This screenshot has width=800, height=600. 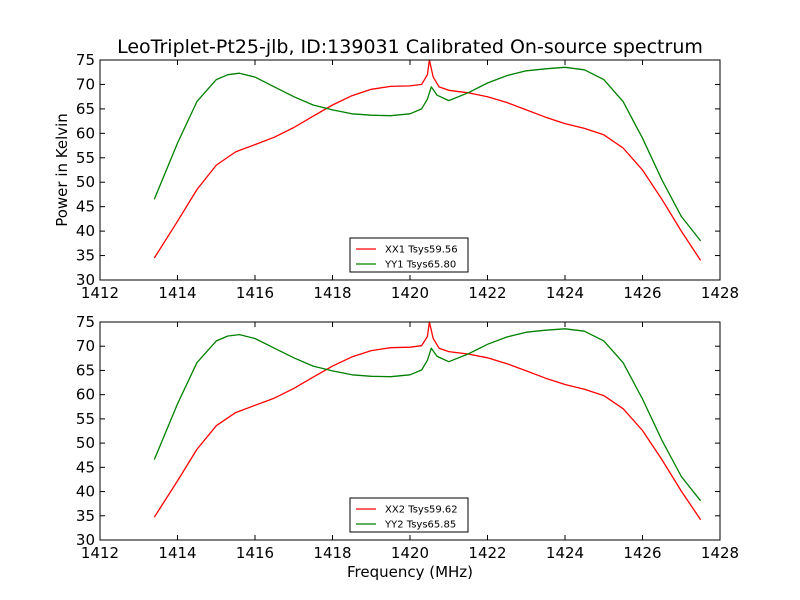 What do you see at coordinates (421, 250) in the screenshot?
I see `legend-label: XX1 Tsys59.56` at bounding box center [421, 250].